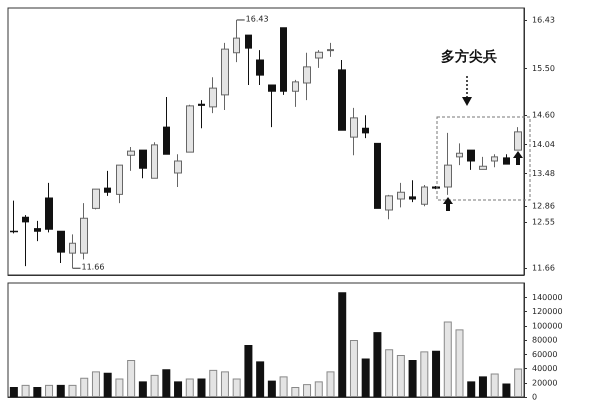  Describe the element at coordinates (535, 397) in the screenshot. I see `y-tick-label: 0` at that location.